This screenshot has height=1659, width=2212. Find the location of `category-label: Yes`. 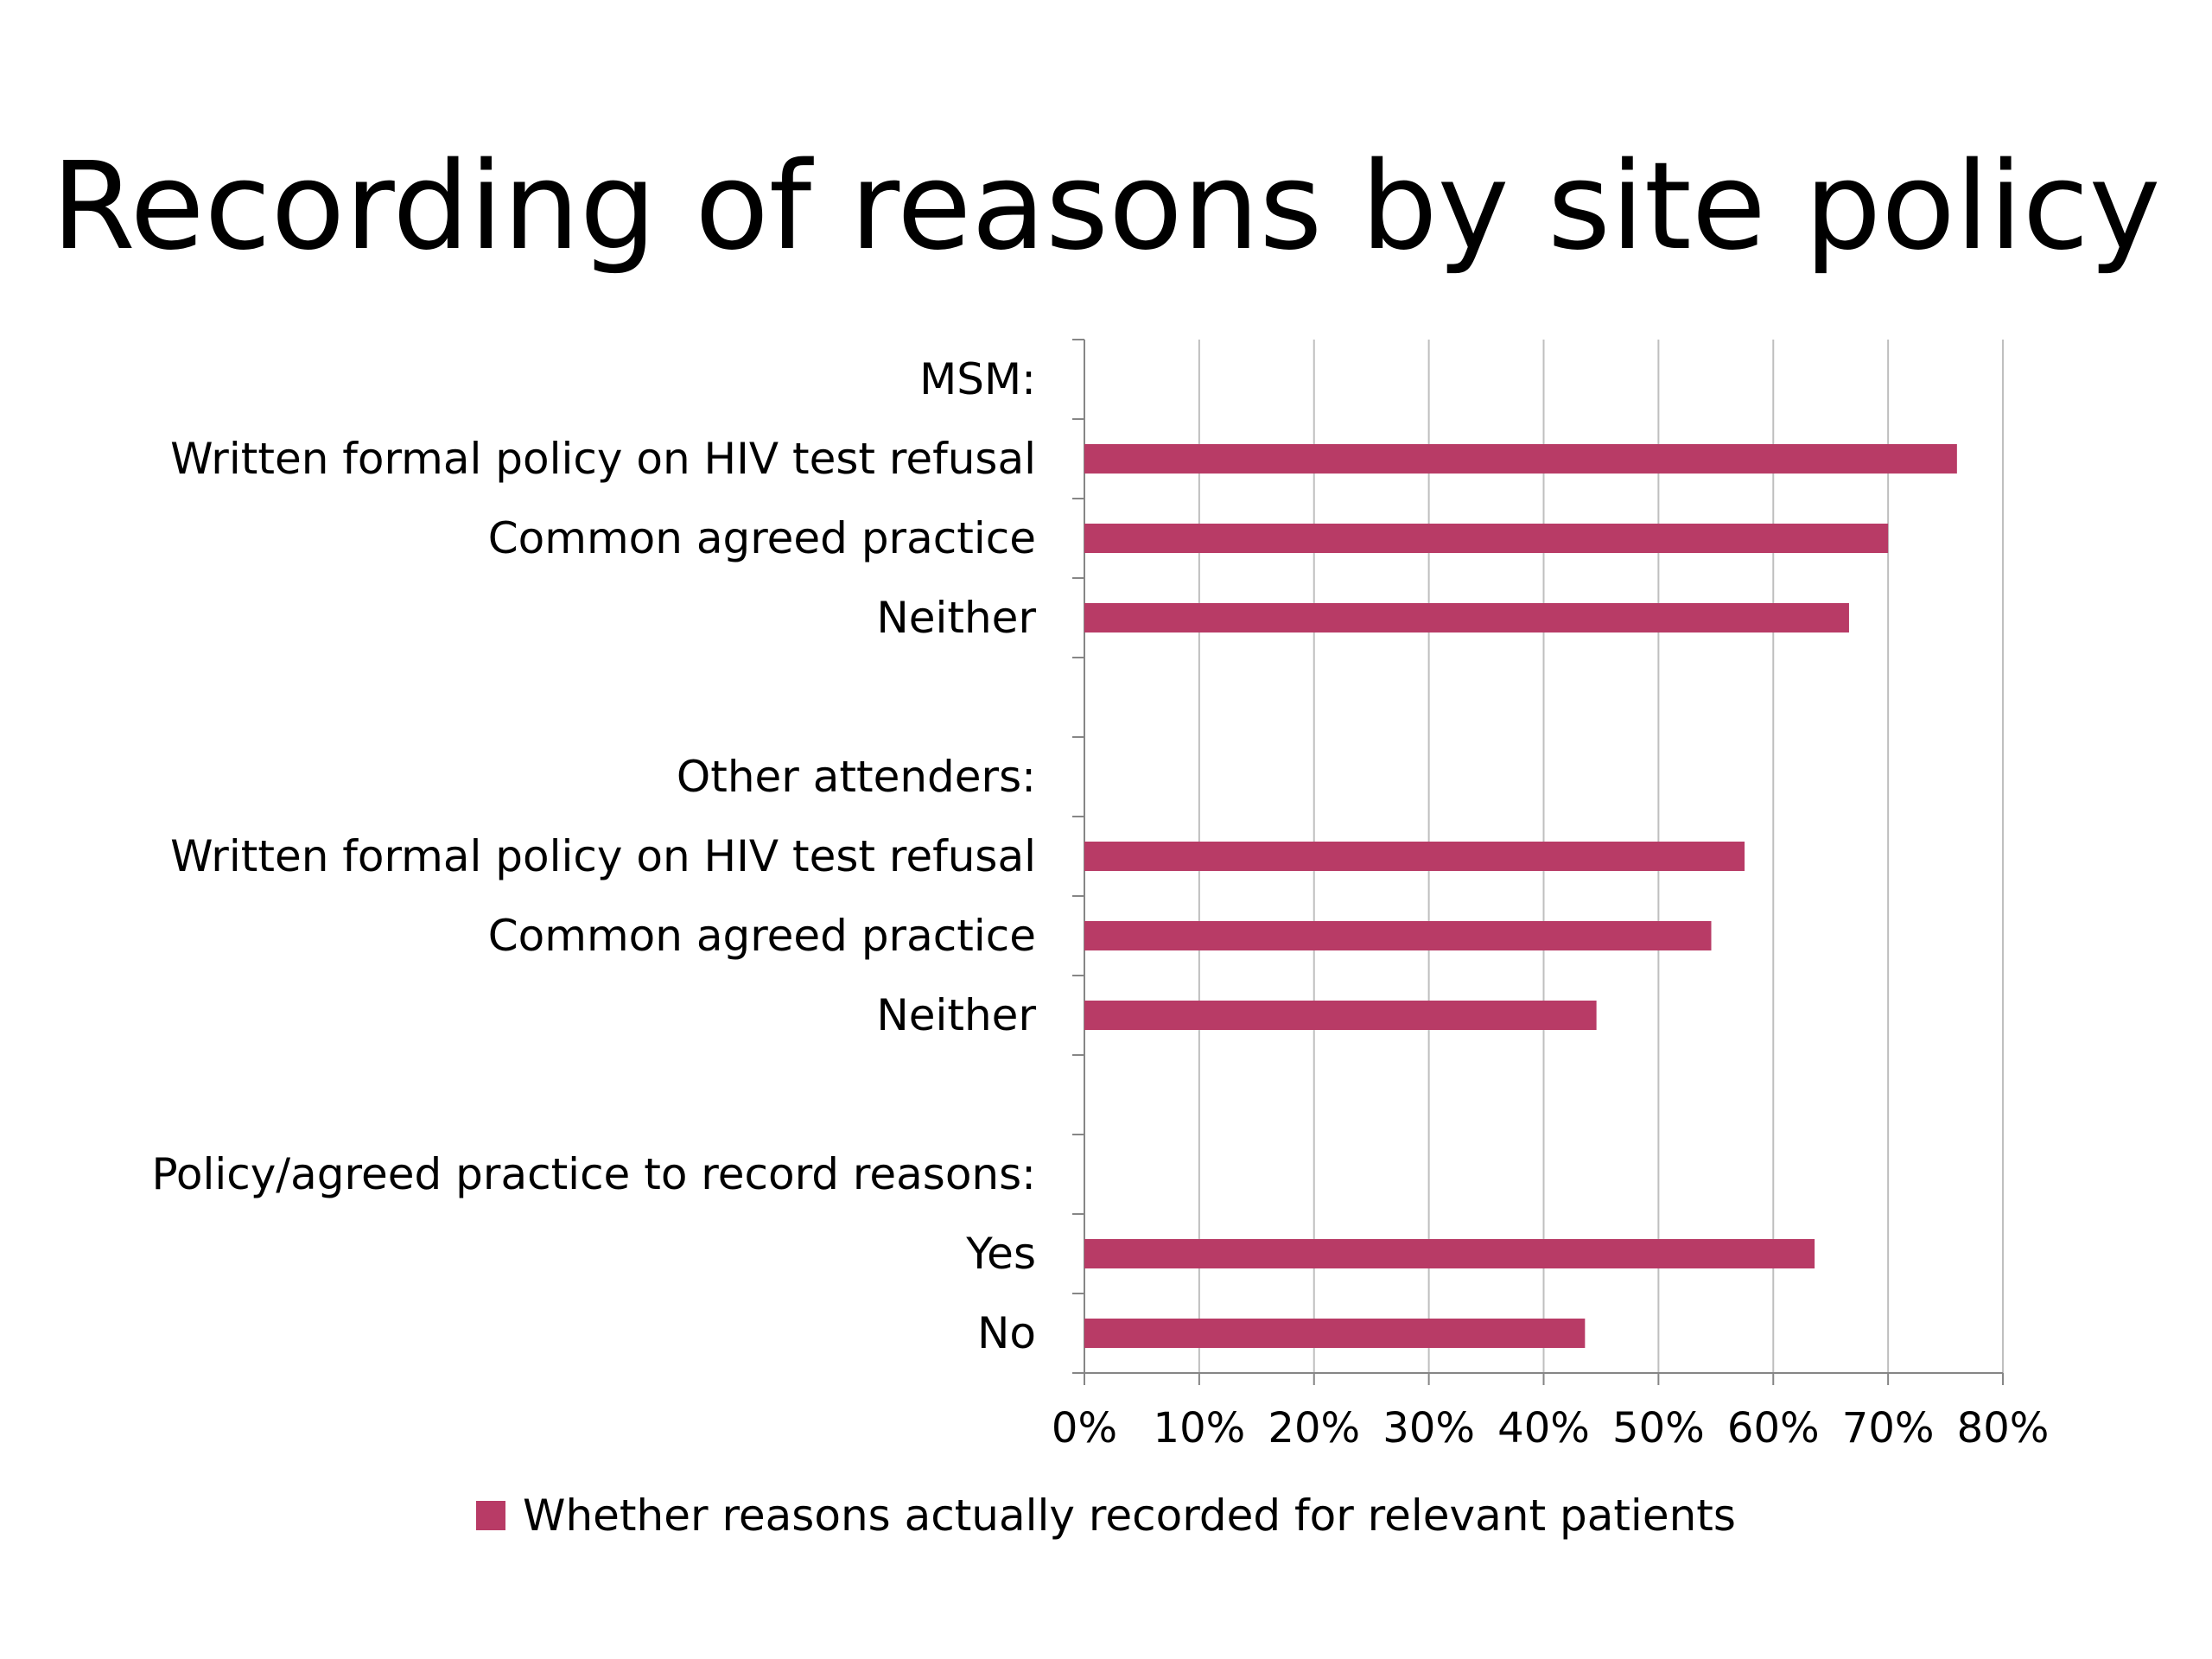

category-label: Yes is located at coordinates (1000, 1254).